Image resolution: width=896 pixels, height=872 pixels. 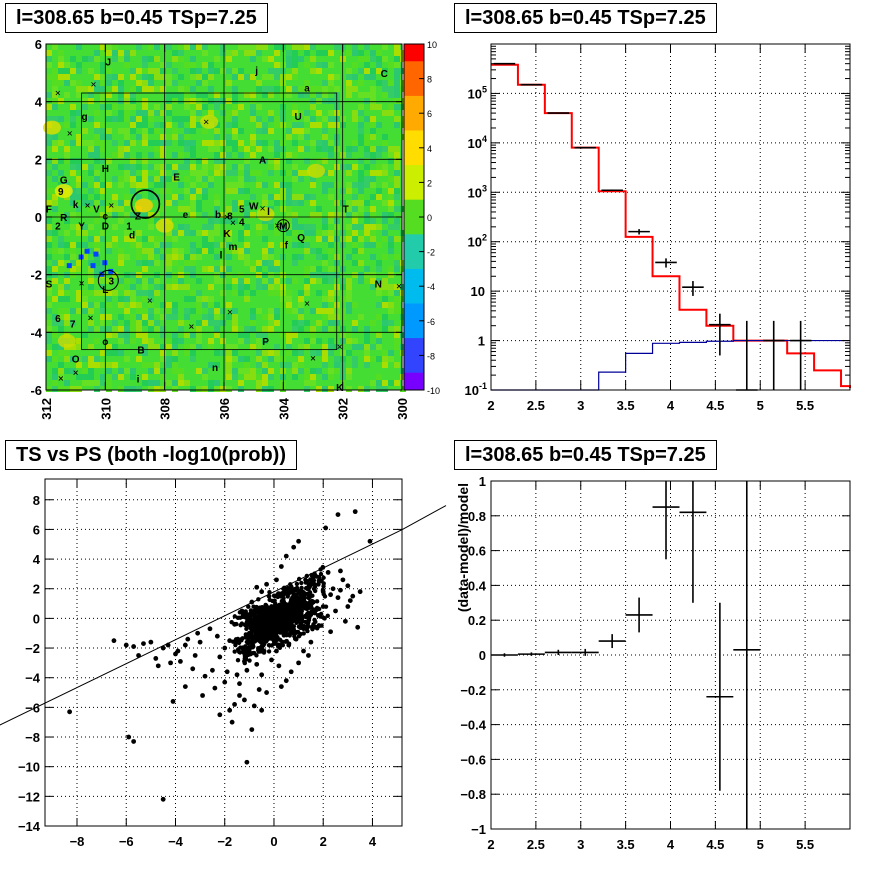 What do you see at coordinates (49, 209) in the screenshot?
I see `source-label: F` at bounding box center [49, 209].